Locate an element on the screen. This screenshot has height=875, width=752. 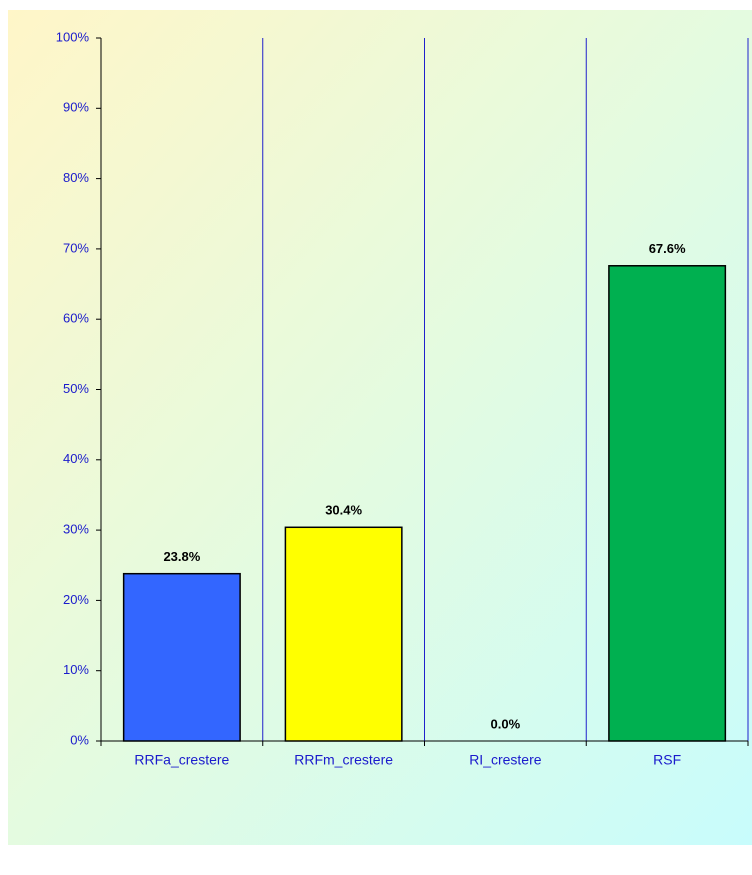
value-label: 0.0% is located at coordinates (506, 723).